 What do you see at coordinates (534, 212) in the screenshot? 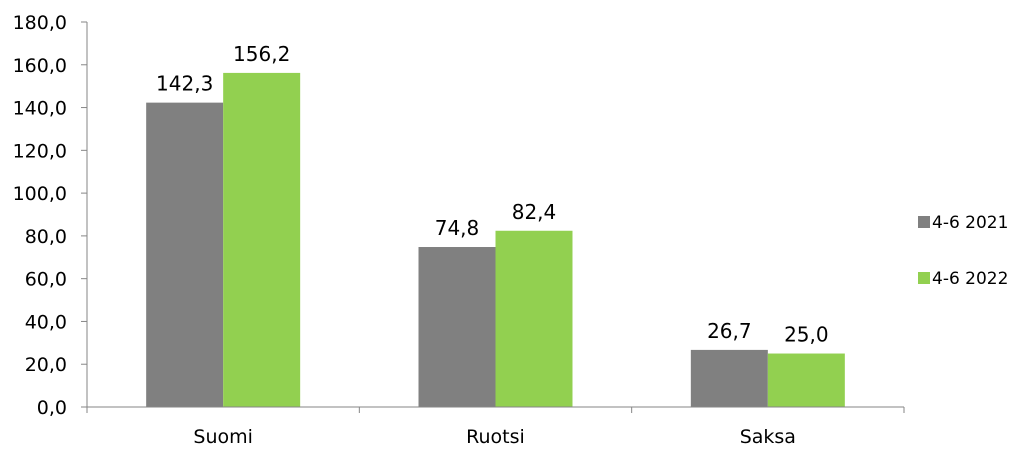
I see `data-label: 82,4` at bounding box center [534, 212].